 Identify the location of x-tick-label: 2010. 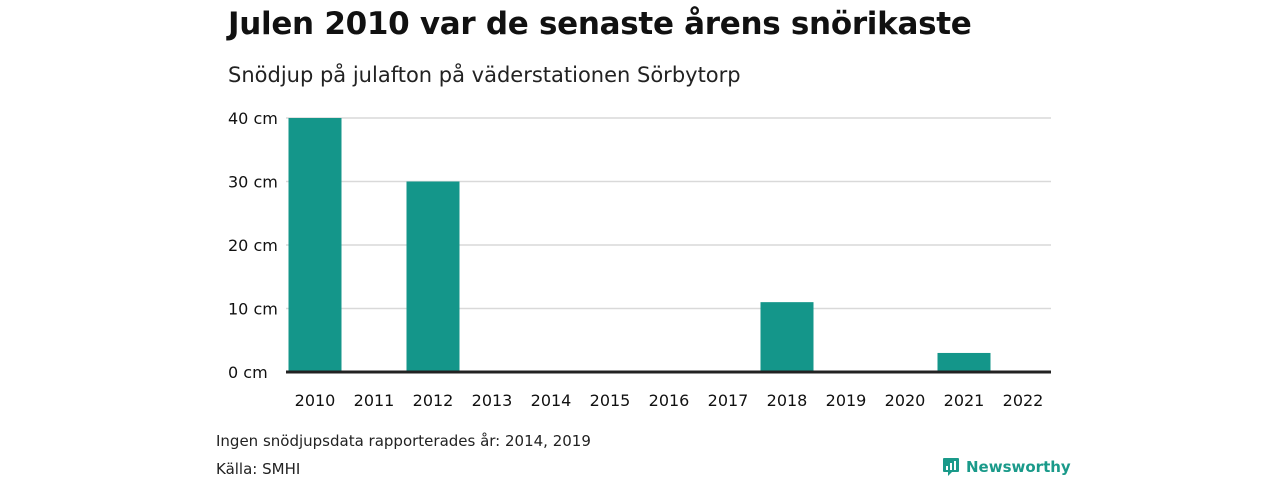
(315, 400).